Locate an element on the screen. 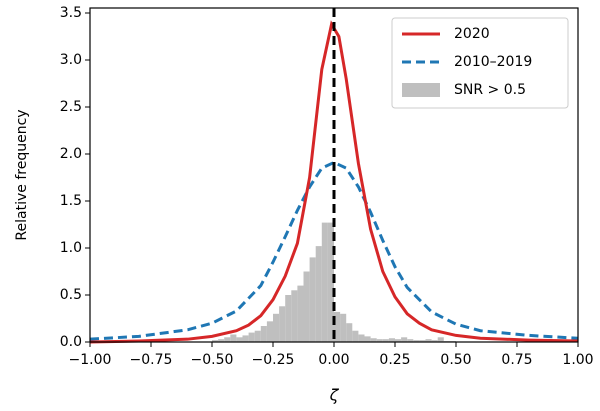 The image size is (600, 411). y-tick-label: 2.0 is located at coordinates (71, 154).